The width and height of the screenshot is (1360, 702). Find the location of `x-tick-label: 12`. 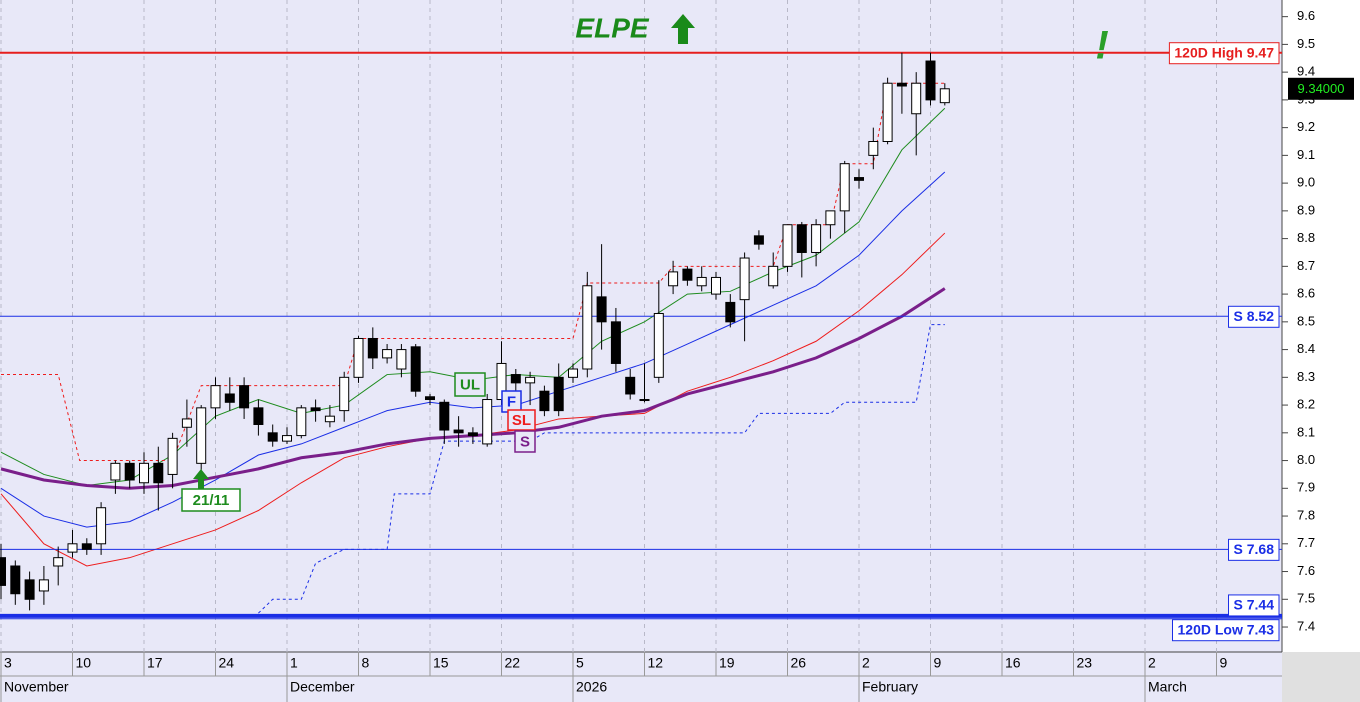

x-tick-label: 12 is located at coordinates (656, 663).